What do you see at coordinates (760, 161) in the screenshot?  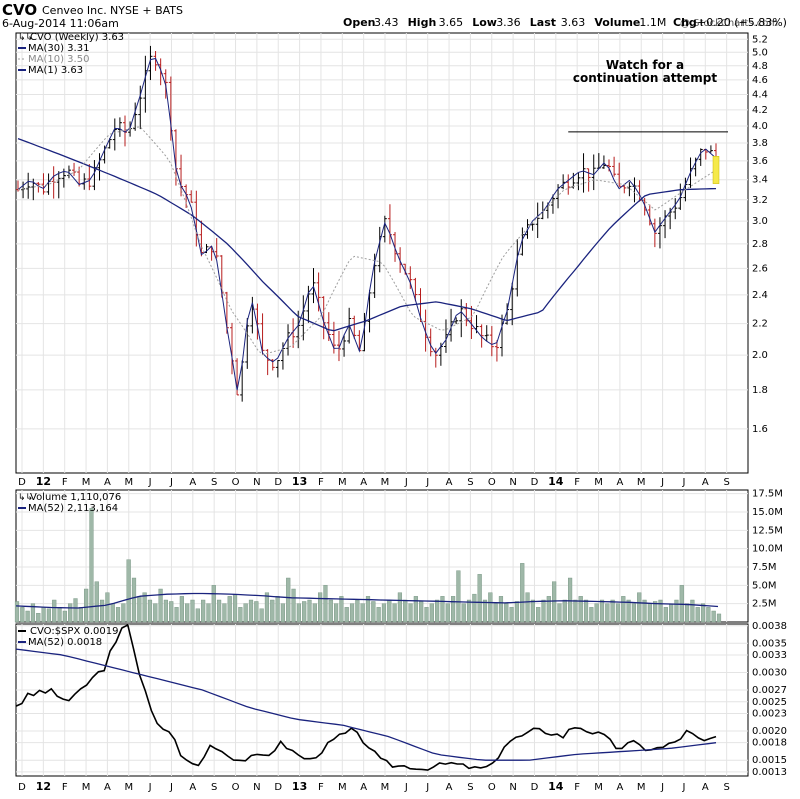 I see `price-y-tick-label: 3.6` at bounding box center [760, 161].